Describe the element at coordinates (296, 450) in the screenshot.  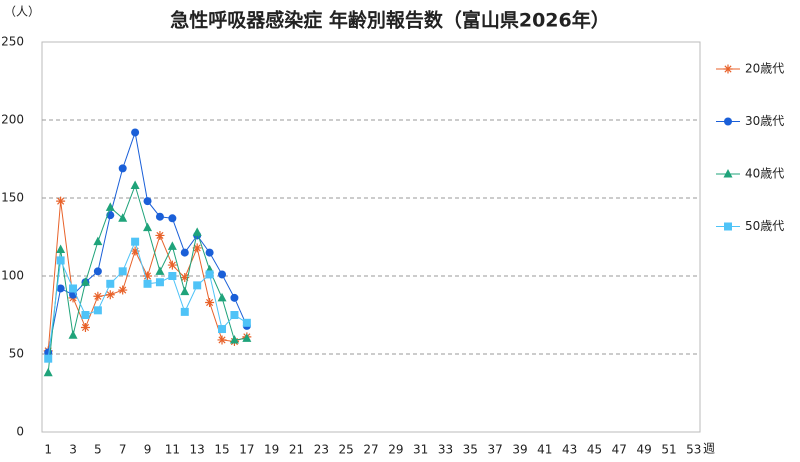
I see `x-tick-label: 21` at that location.